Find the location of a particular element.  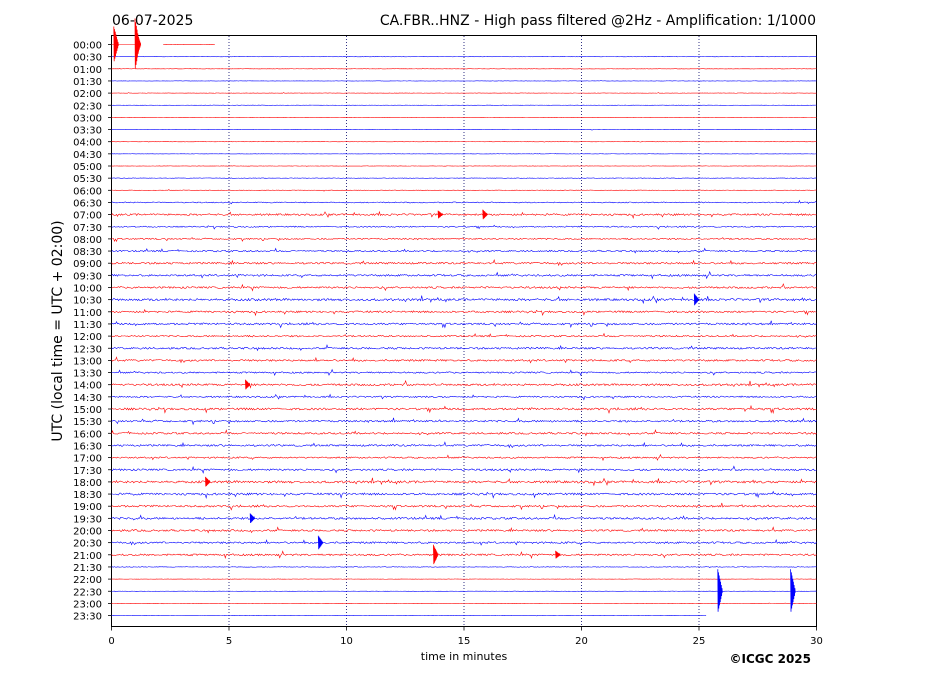

row-label-2230: 22:30 is located at coordinates (87, 592).